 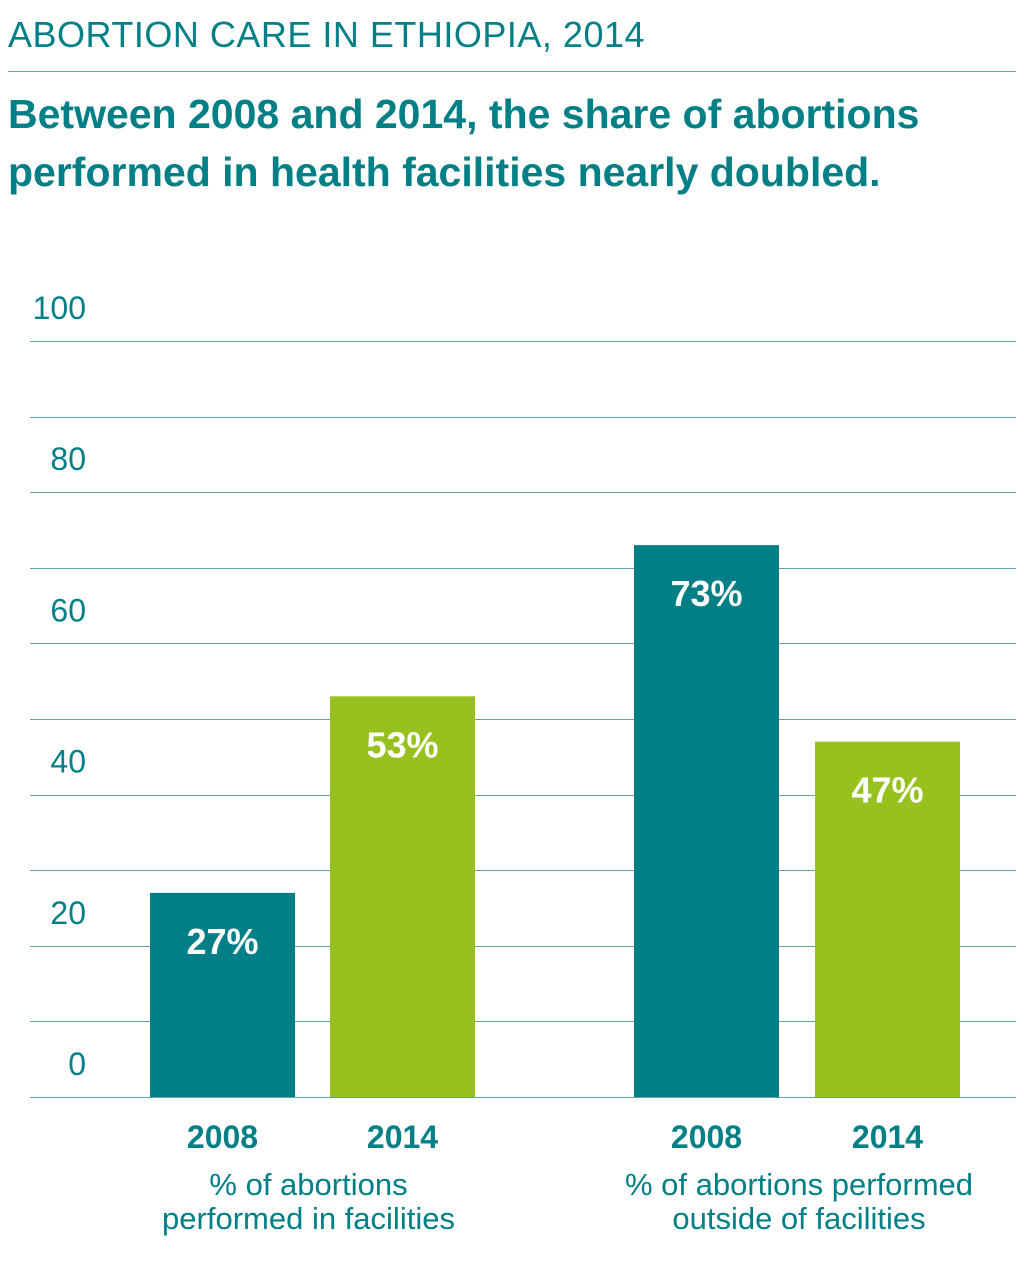 I want to click on y-tick-label: 80, so click(x=68, y=459).